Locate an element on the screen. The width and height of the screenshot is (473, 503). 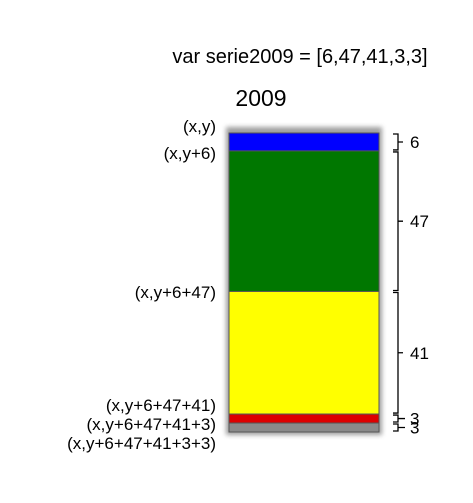
chart-title: 2009 is located at coordinates (260, 98).